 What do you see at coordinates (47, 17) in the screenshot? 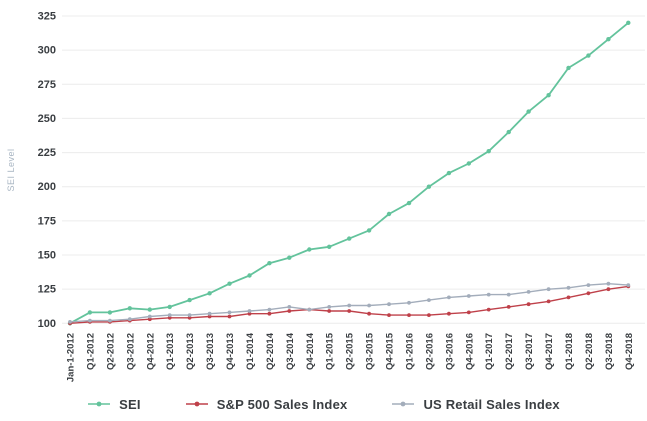
I see `y-tick-label: 325` at bounding box center [47, 17].